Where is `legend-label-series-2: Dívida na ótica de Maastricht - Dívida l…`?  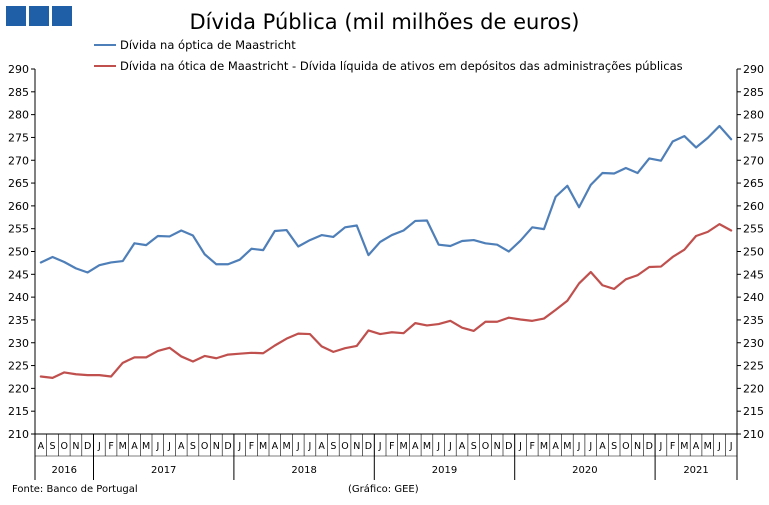 legend-label-series-2: Dívida na ótica de Maastricht - Dívida l… is located at coordinates (401, 66).